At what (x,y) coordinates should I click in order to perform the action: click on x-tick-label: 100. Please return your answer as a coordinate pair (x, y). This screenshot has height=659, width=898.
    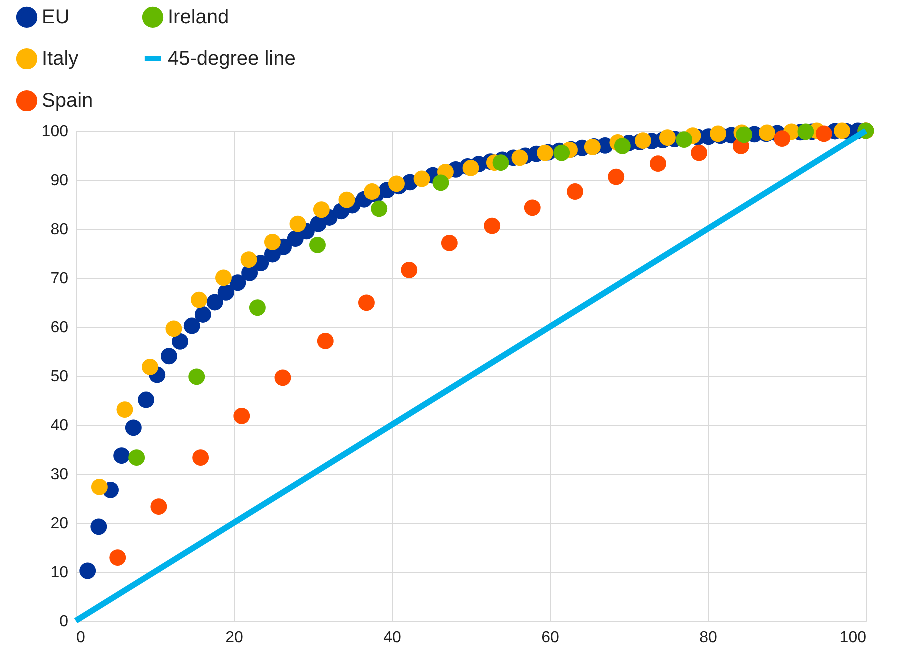
    Looking at the image, I should click on (853, 638).